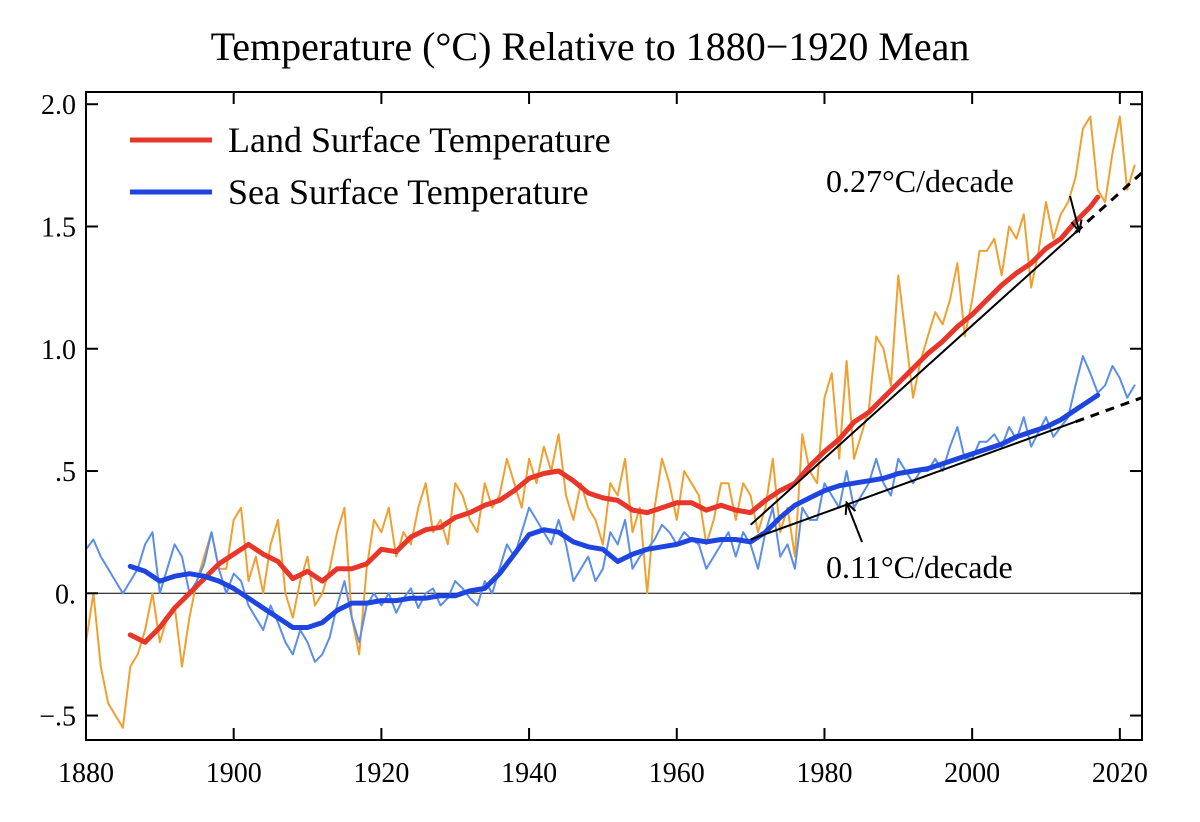 The width and height of the screenshot is (1200, 822). What do you see at coordinates (824, 773) in the screenshot?
I see `x-tick-label: 1980` at bounding box center [824, 773].